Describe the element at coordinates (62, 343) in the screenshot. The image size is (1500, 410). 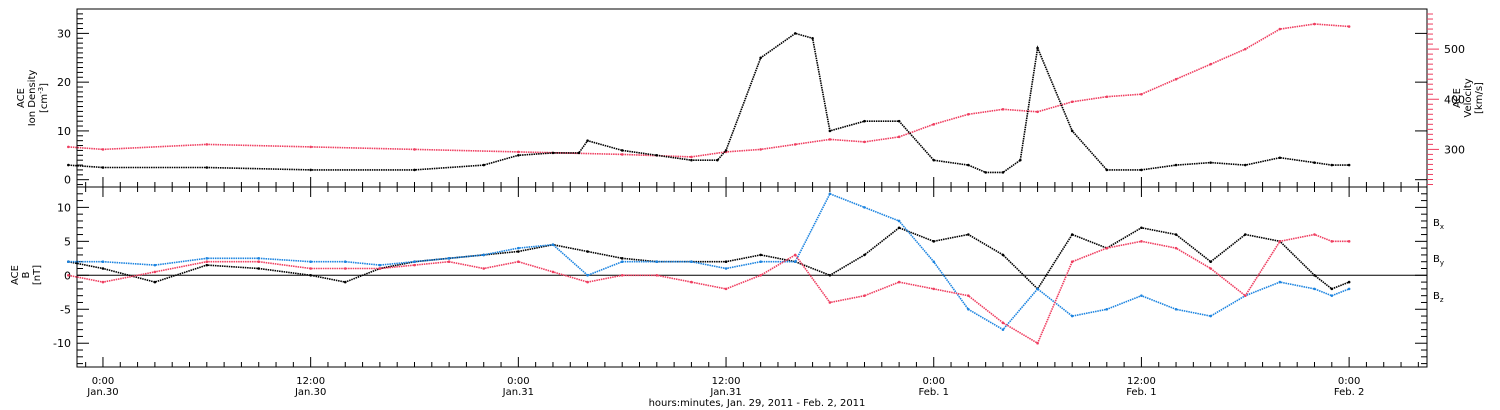
I see `field-tick-label-0: -10` at that location.